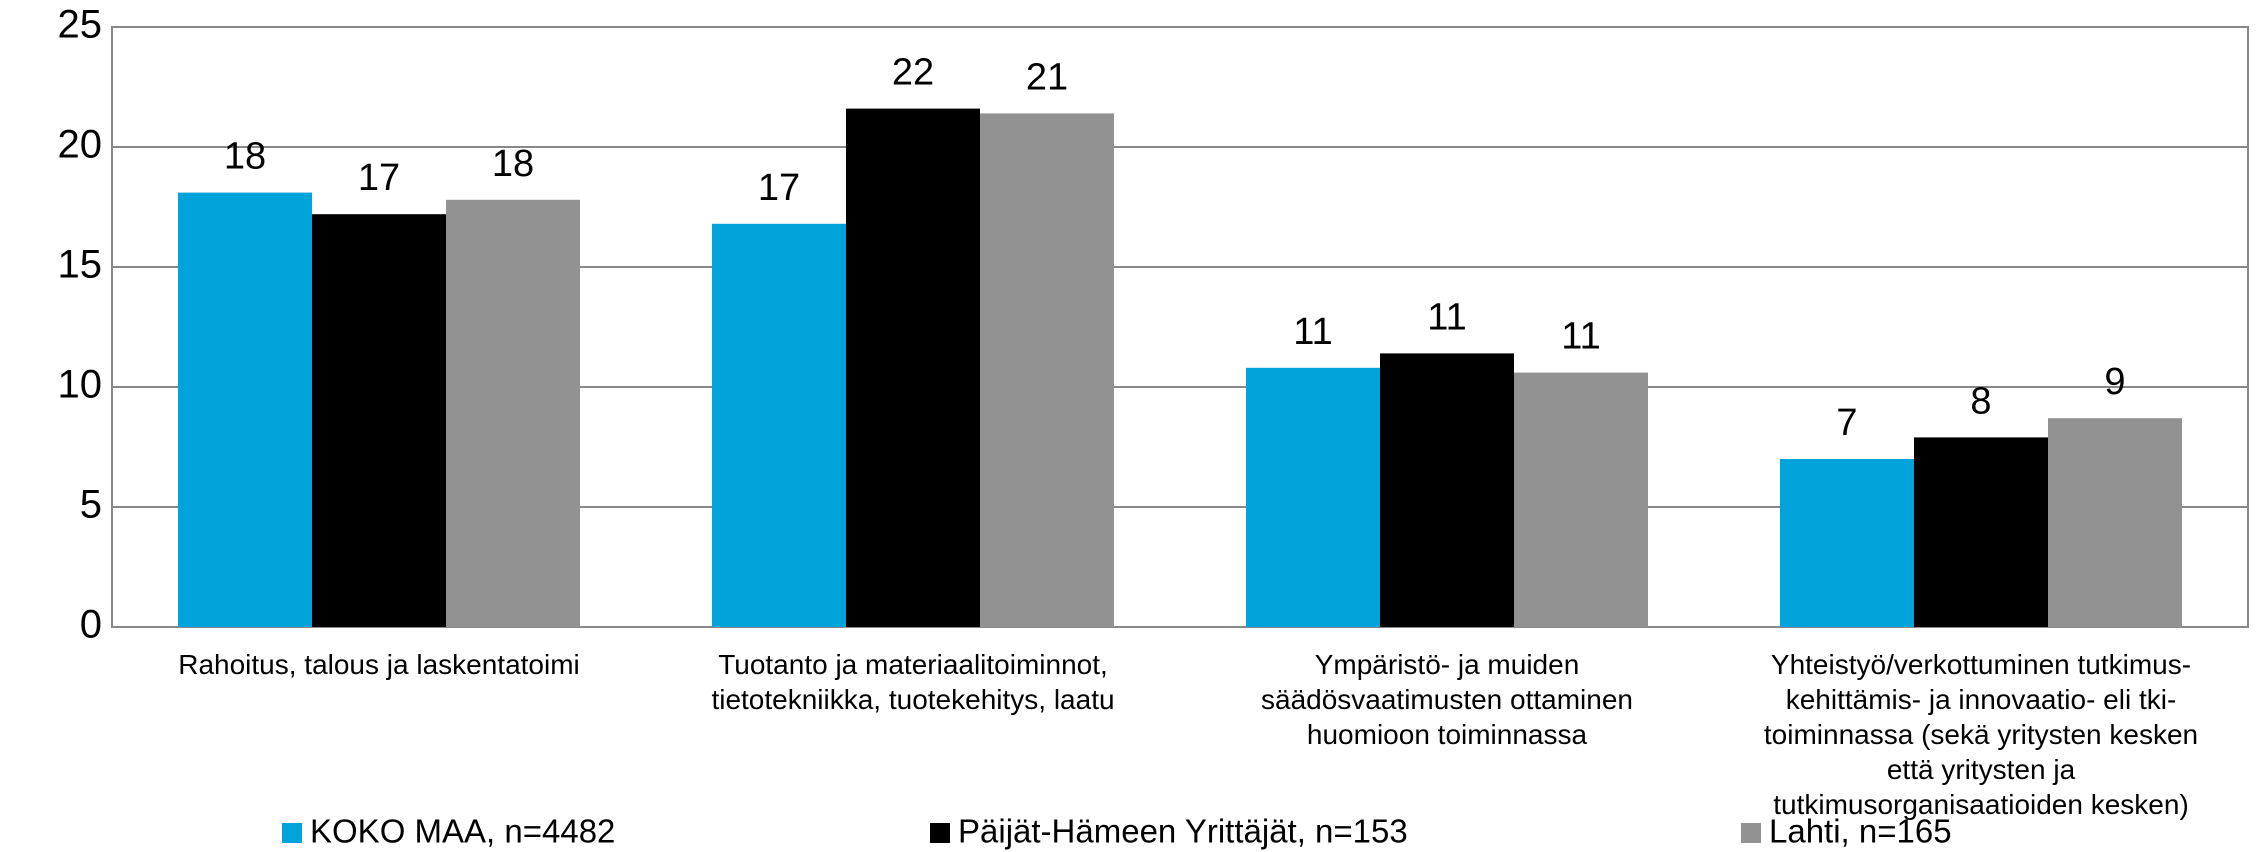  What do you see at coordinates (913, 664) in the screenshot?
I see `x-tick-label-line: Tuotanto ja materiaalitoiminnot,` at bounding box center [913, 664].